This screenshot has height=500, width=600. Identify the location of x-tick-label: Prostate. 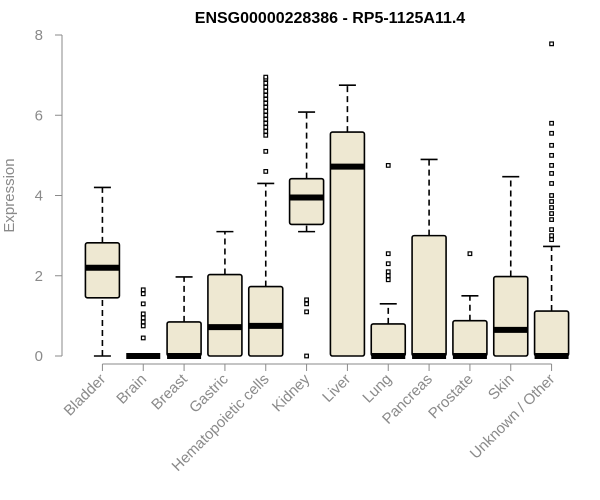
(451, 397).